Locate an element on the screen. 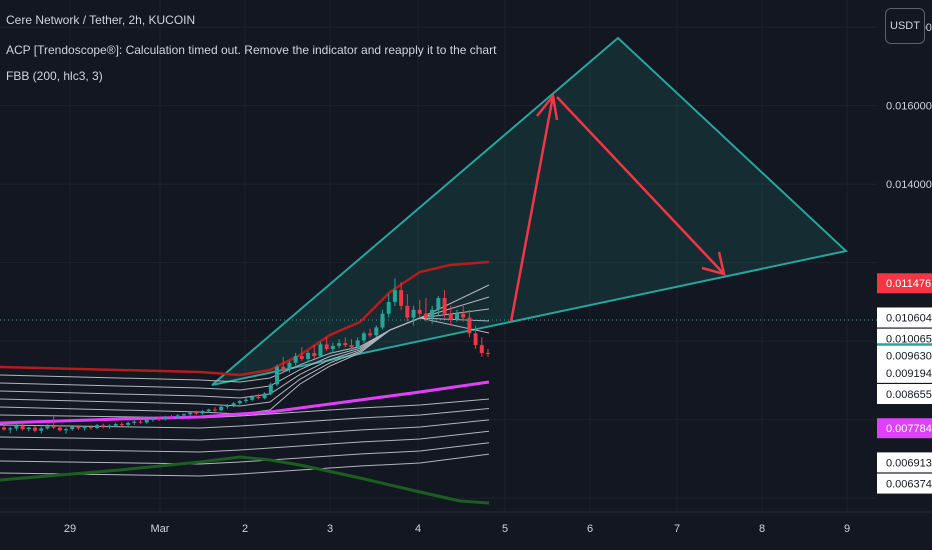  x-tick-label: 2 is located at coordinates (245, 529).